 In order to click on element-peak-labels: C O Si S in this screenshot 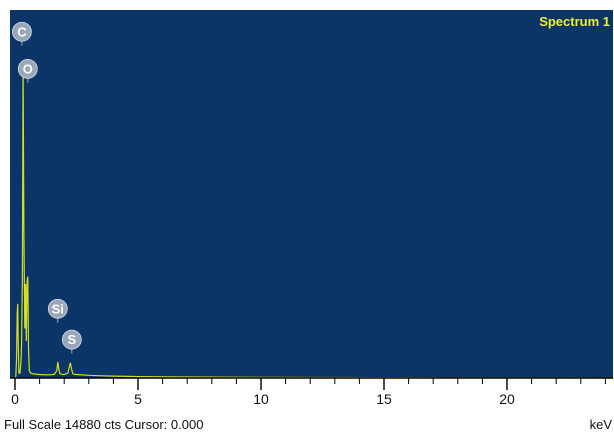, I will do `click(46, 187)`.